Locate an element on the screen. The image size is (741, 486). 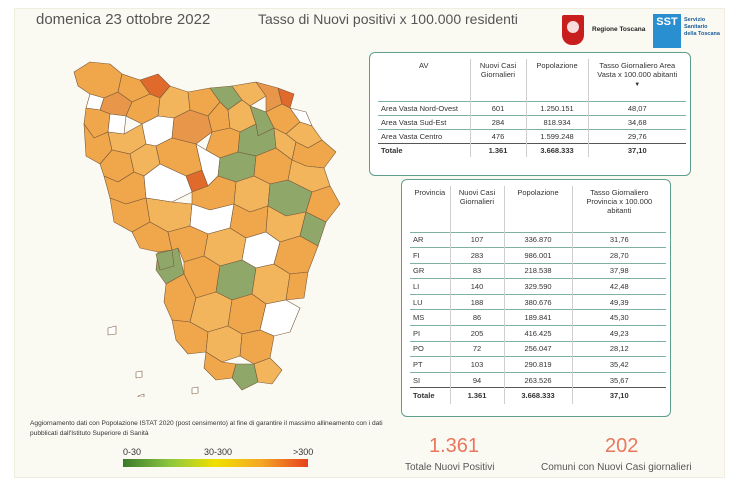
table-cell: Area Vasta Nord-Ovest is located at coordinates (424, 107).